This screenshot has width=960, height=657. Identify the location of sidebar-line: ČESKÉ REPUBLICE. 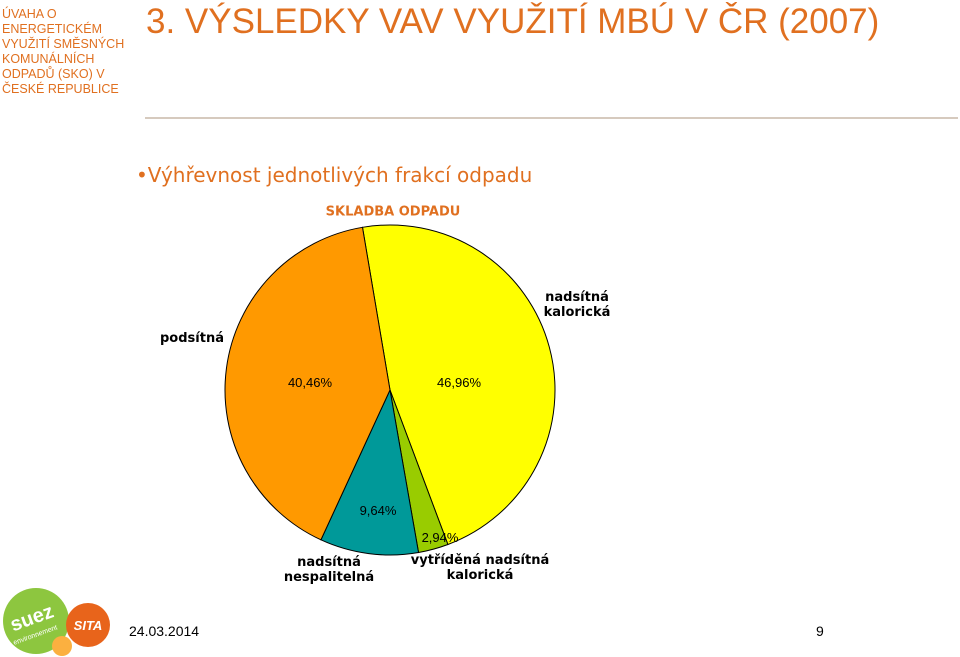
(60, 89).